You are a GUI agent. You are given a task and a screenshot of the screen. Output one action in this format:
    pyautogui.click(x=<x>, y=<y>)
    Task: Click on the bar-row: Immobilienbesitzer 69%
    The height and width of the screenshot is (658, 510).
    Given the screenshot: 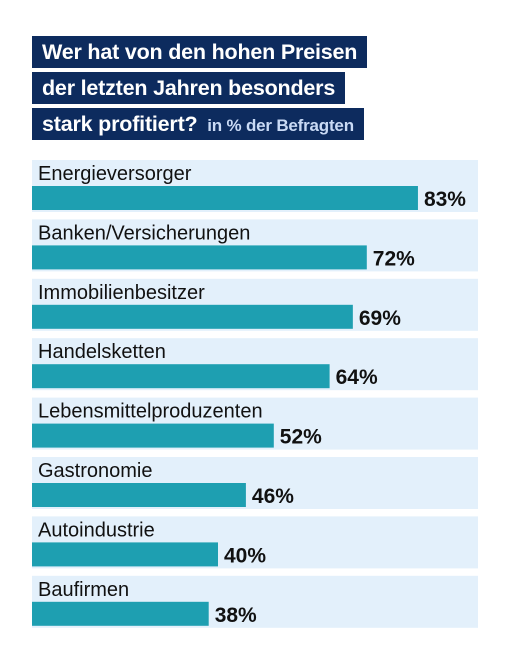 What is the action you would take?
    pyautogui.click(x=255, y=304)
    